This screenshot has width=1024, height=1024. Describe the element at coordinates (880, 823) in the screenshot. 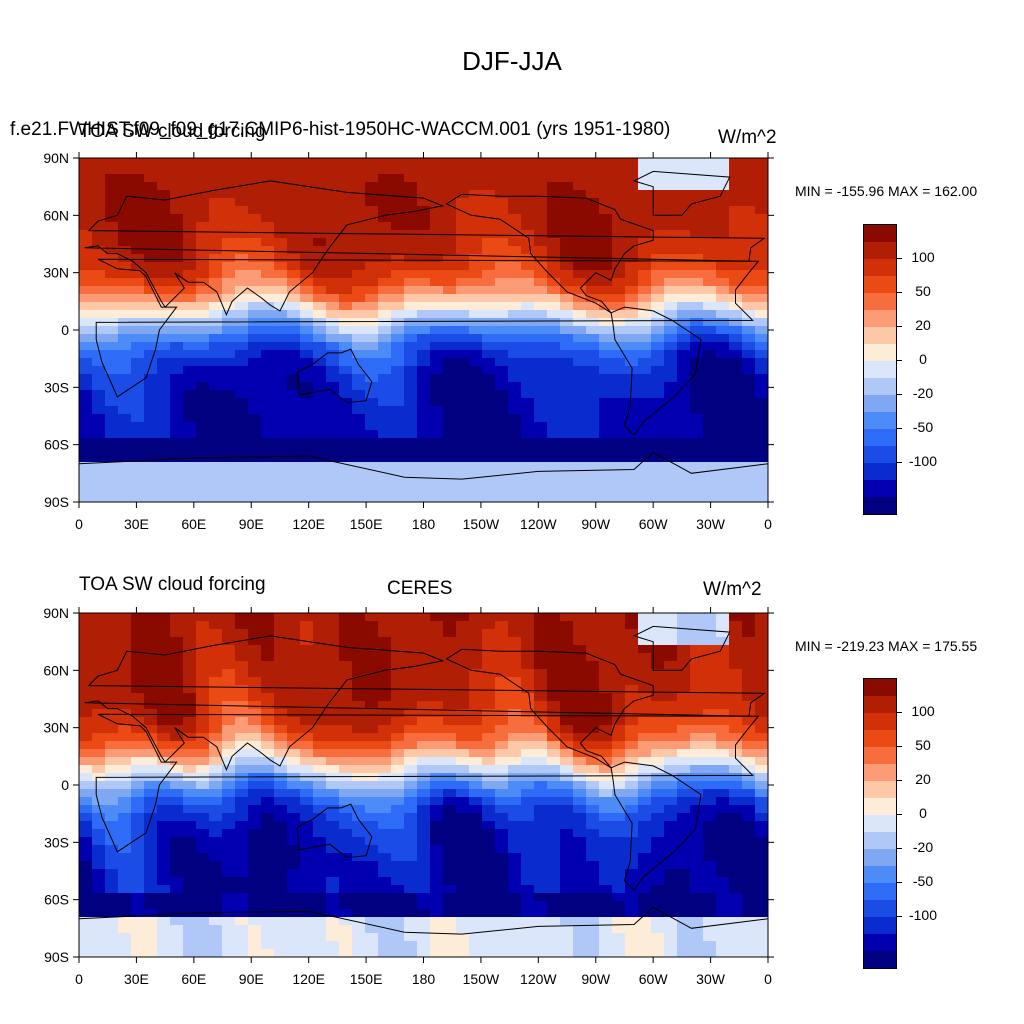

I see `panel2-colorbar` at that location.